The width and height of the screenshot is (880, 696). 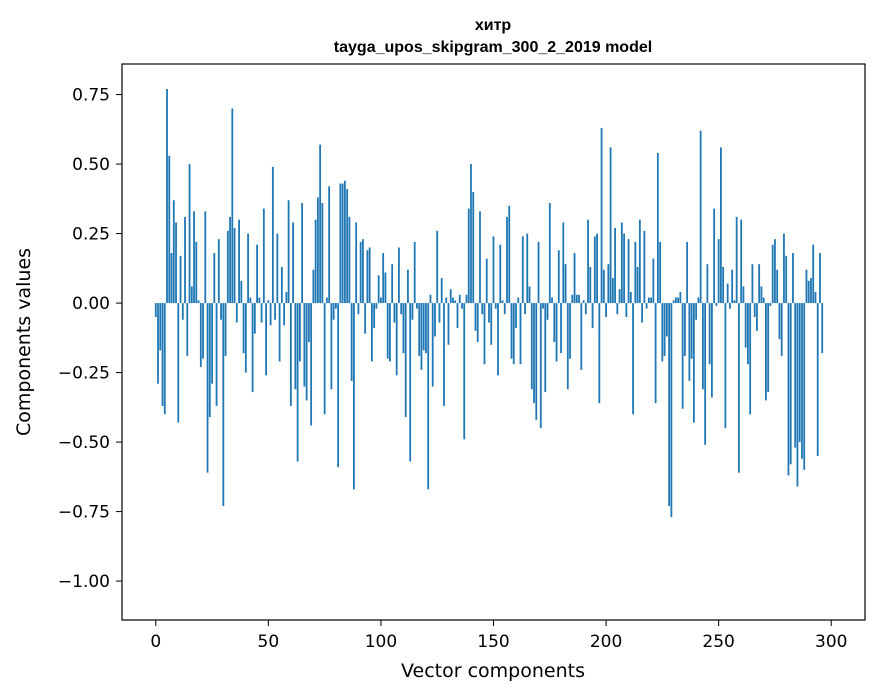 I want to click on x-tick-label: 200, so click(x=606, y=642).